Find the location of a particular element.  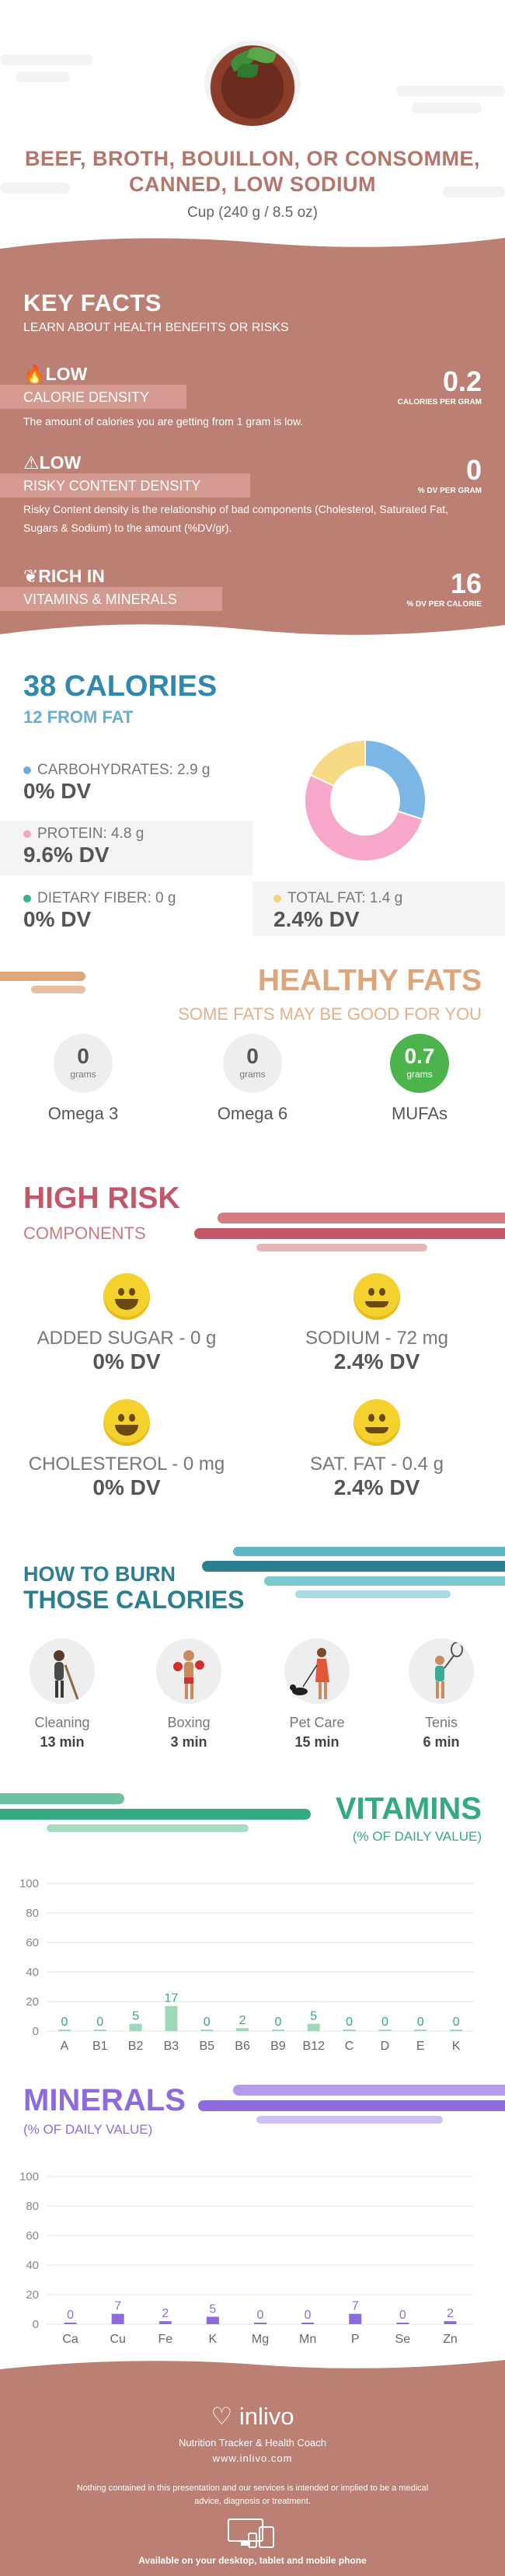

burn-title-line1: HOW TO BURN is located at coordinates (99, 1574).